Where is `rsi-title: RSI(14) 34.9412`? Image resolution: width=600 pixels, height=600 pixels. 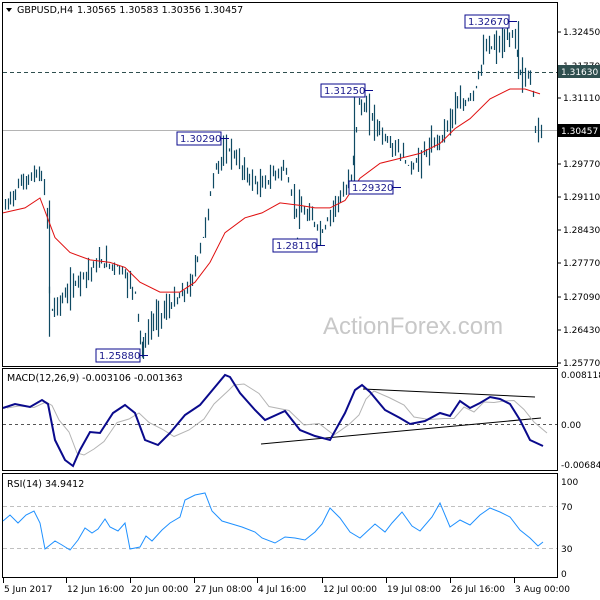
rsi-title: RSI(14) 34.9412 is located at coordinates (45, 484).